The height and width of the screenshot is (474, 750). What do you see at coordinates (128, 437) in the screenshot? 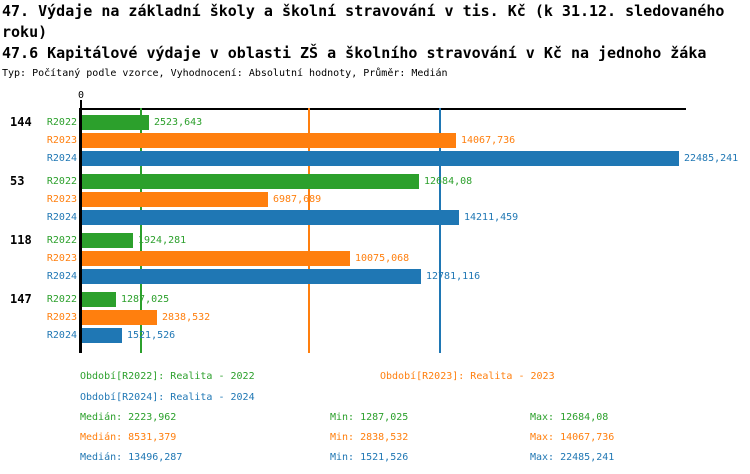
I see `stat-median-r2023: Medián: 8531,379` at bounding box center [128, 437].